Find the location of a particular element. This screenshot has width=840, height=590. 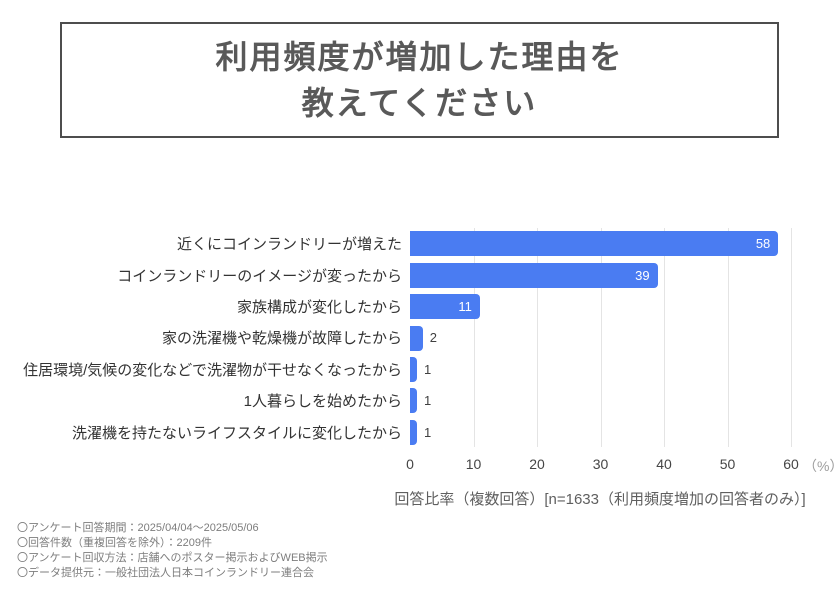

x-axis-tick-label: 40 is located at coordinates (664, 464).